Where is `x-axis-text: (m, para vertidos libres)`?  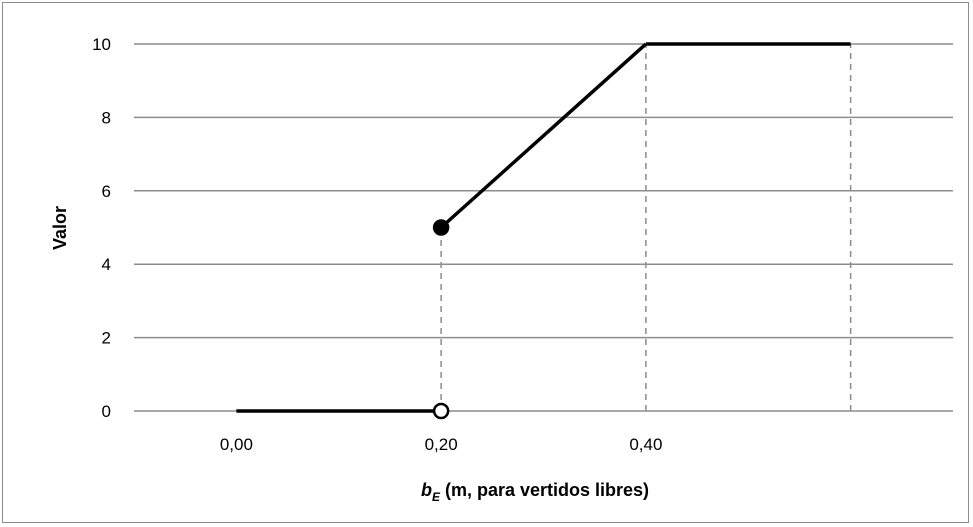 x-axis-text: (m, para vertidos libres) is located at coordinates (544, 490).